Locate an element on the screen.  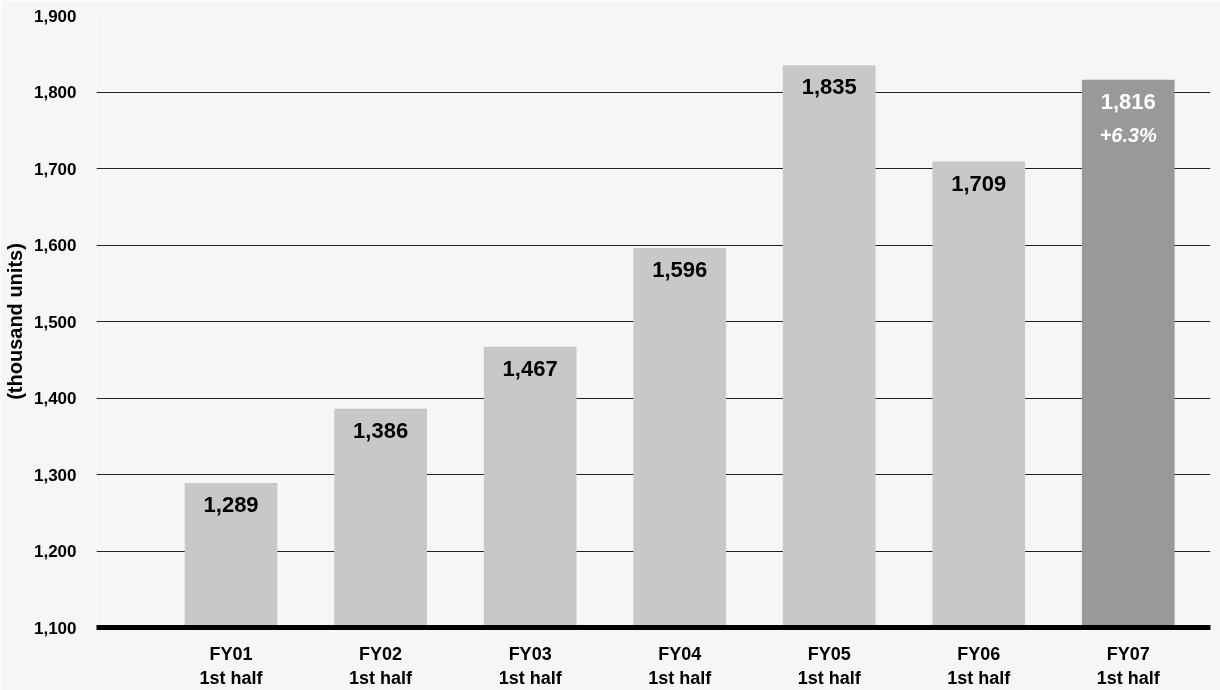
data-label: 1,709 is located at coordinates (979, 183).